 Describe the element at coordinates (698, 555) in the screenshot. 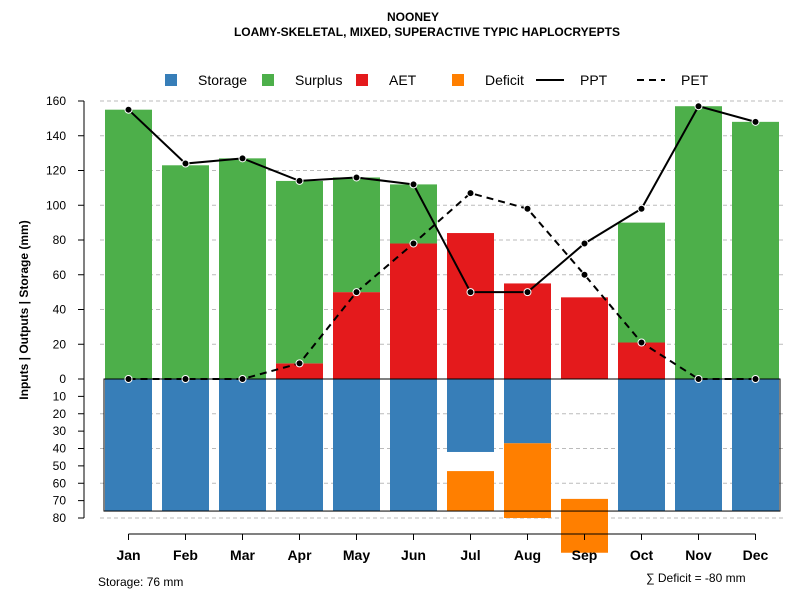

I see `x-tick-label: Nov` at that location.